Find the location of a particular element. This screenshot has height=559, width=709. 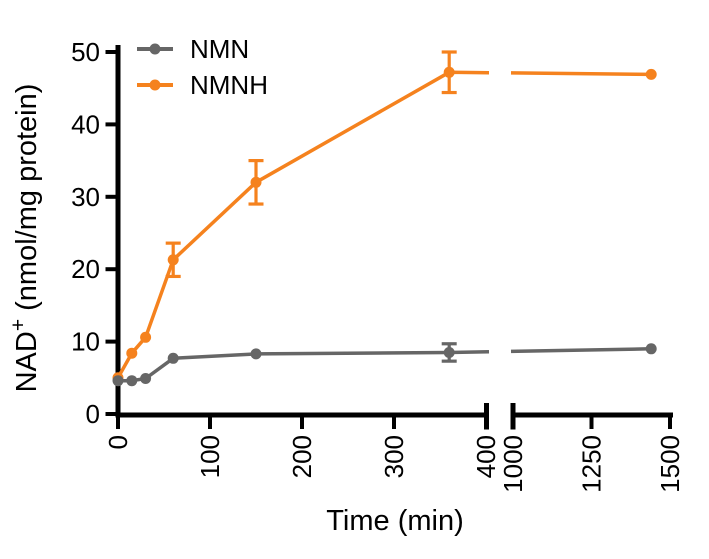

x-tick-label: 0 is located at coordinates (118, 442).